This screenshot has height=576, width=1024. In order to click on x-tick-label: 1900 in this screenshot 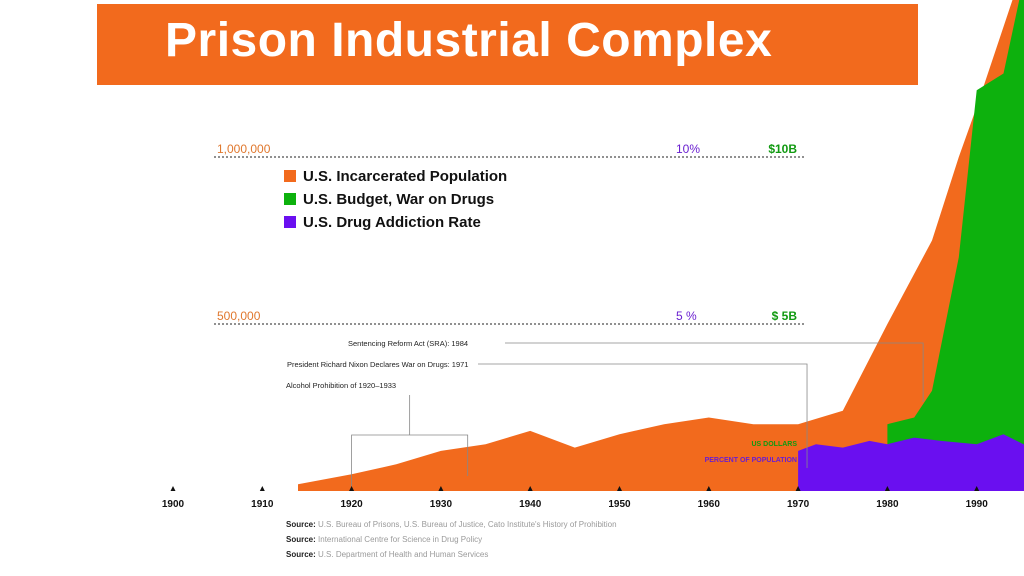, I will do `click(173, 504)`.